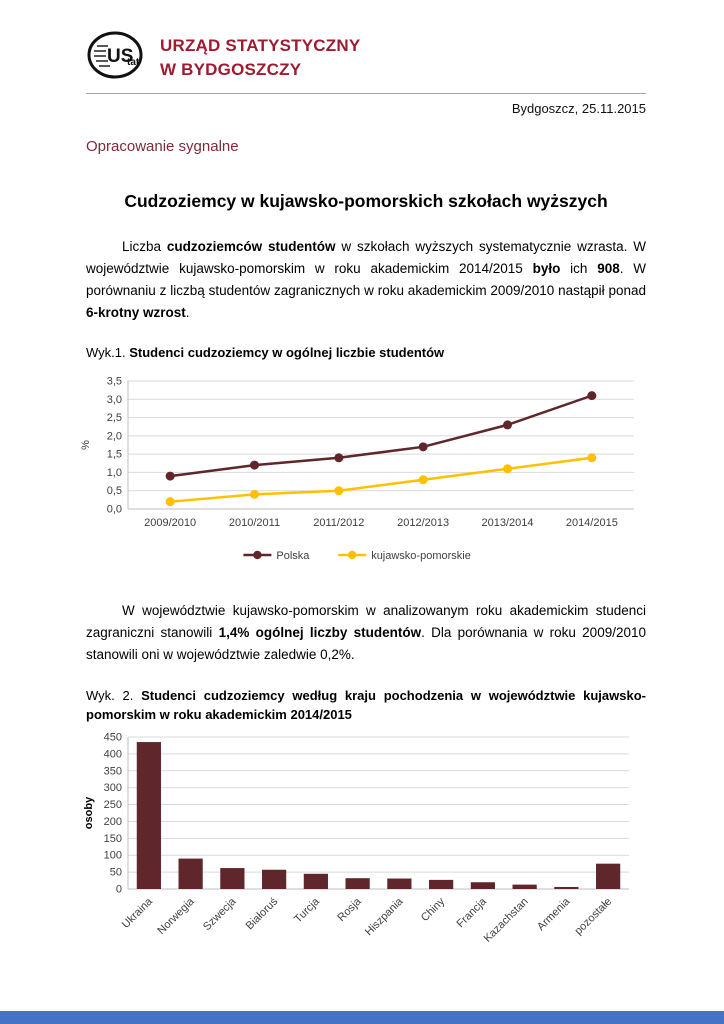 The image size is (724, 1024). What do you see at coordinates (170, 523) in the screenshot?
I see `svg-text: 2009/2010` at bounding box center [170, 523].